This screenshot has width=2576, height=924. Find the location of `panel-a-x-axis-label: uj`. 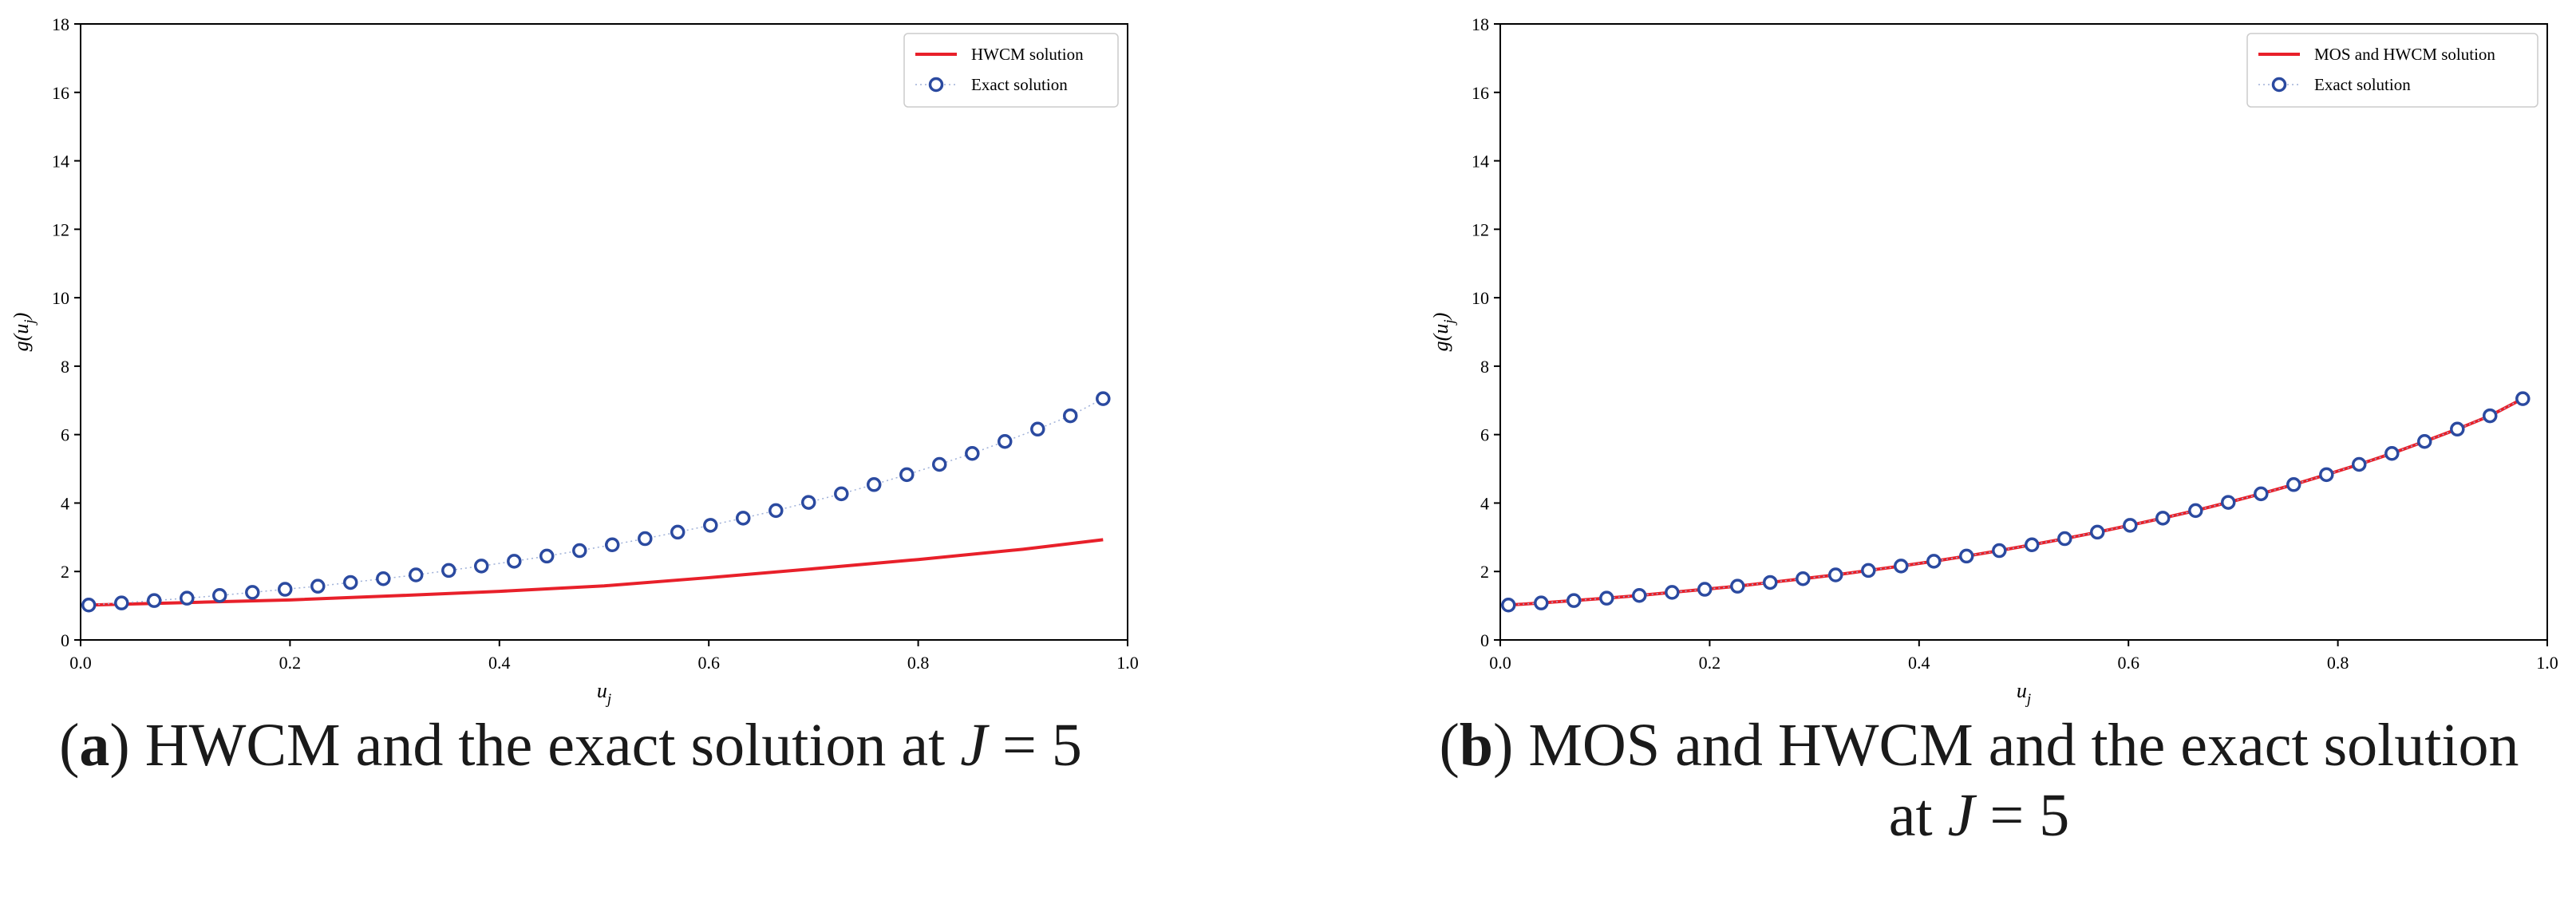

panel-a-x-axis-label: uj is located at coordinates (604, 693).